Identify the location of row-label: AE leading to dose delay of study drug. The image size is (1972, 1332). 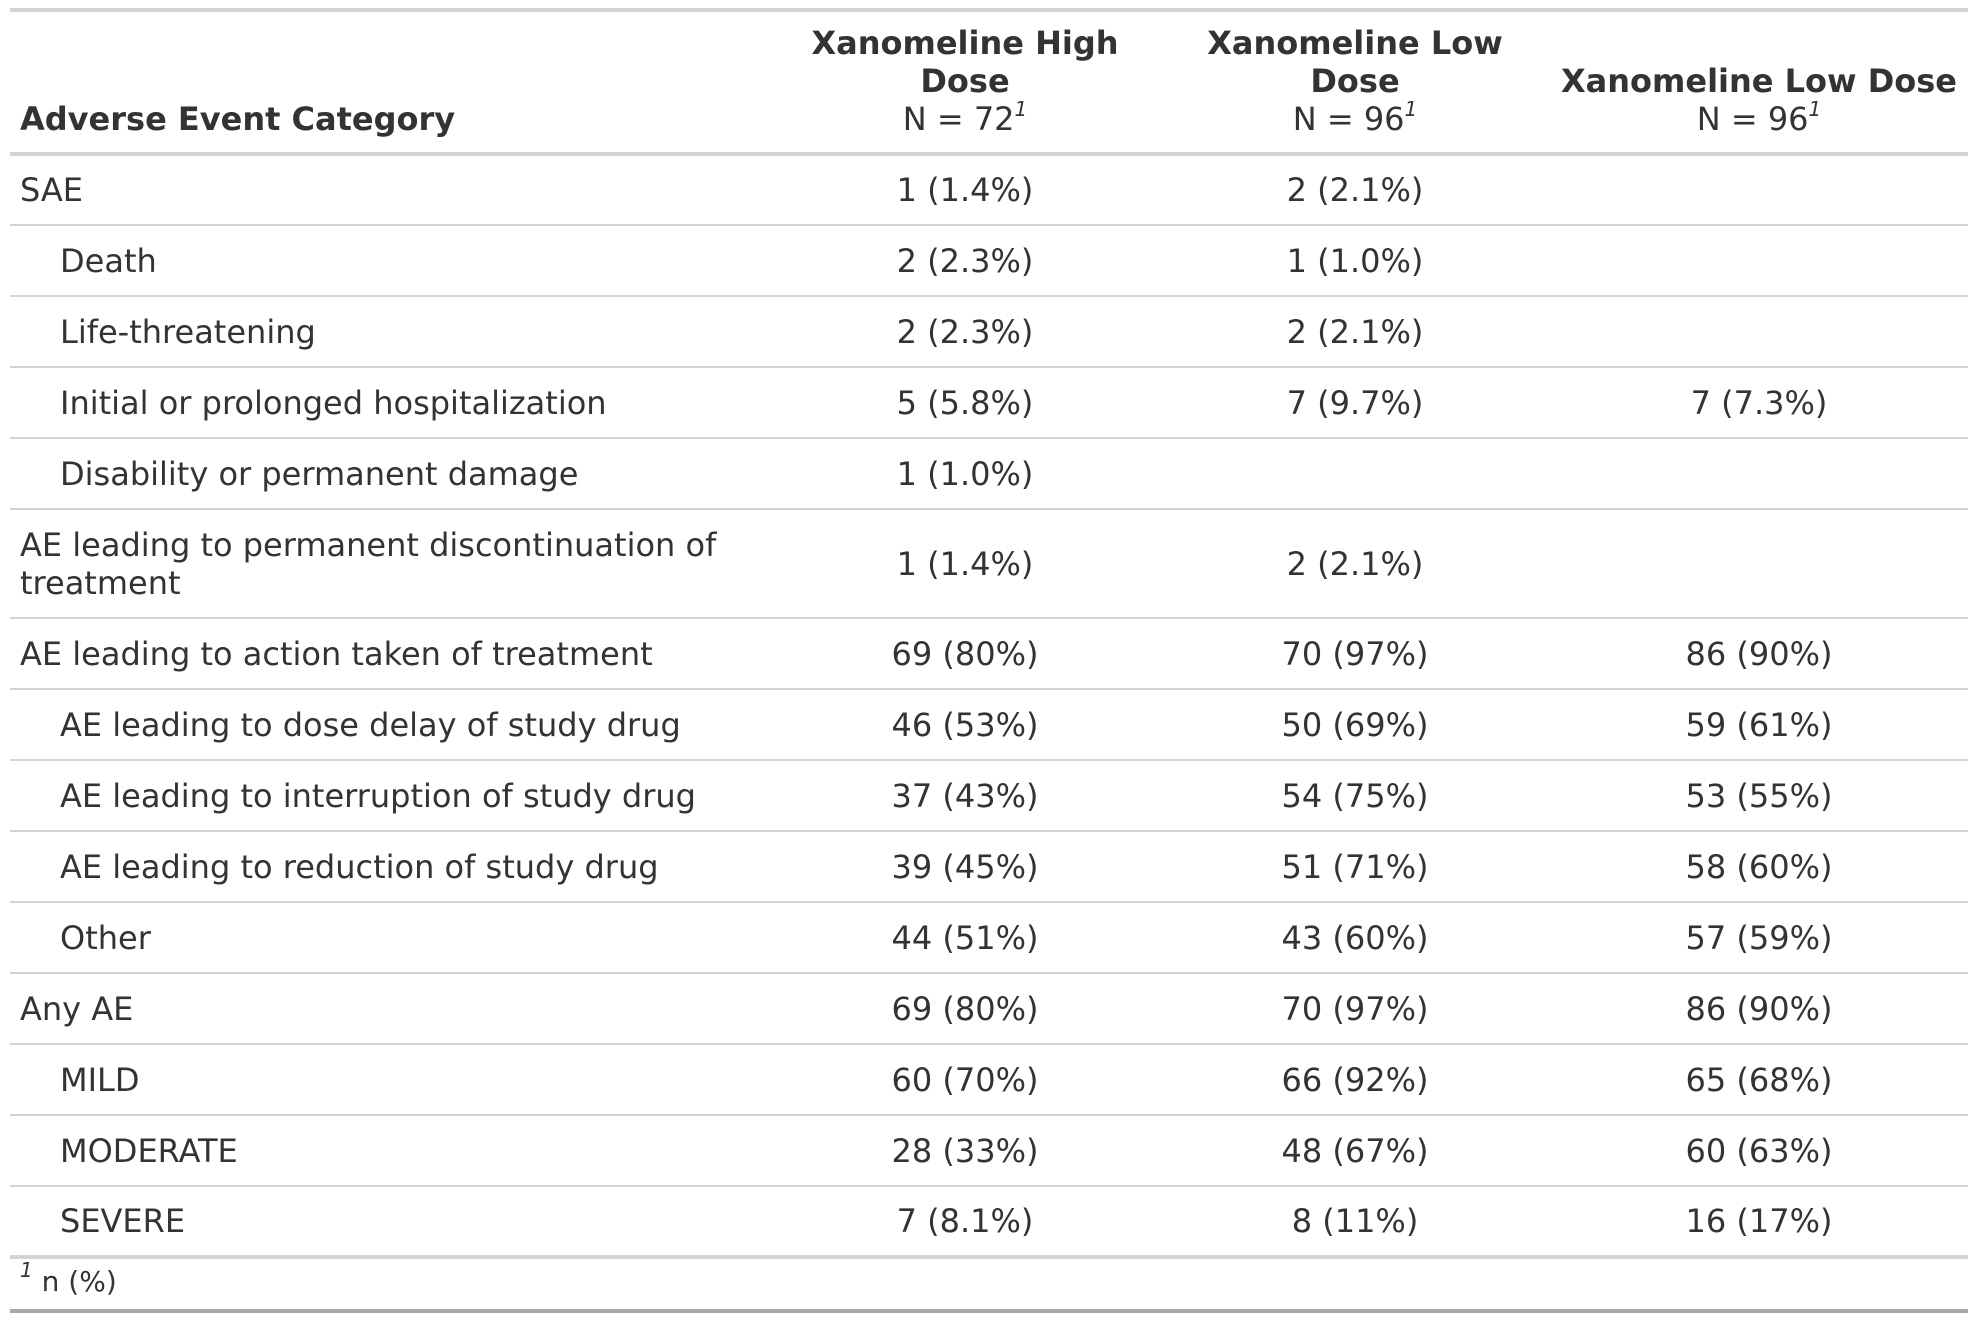
(390, 725).